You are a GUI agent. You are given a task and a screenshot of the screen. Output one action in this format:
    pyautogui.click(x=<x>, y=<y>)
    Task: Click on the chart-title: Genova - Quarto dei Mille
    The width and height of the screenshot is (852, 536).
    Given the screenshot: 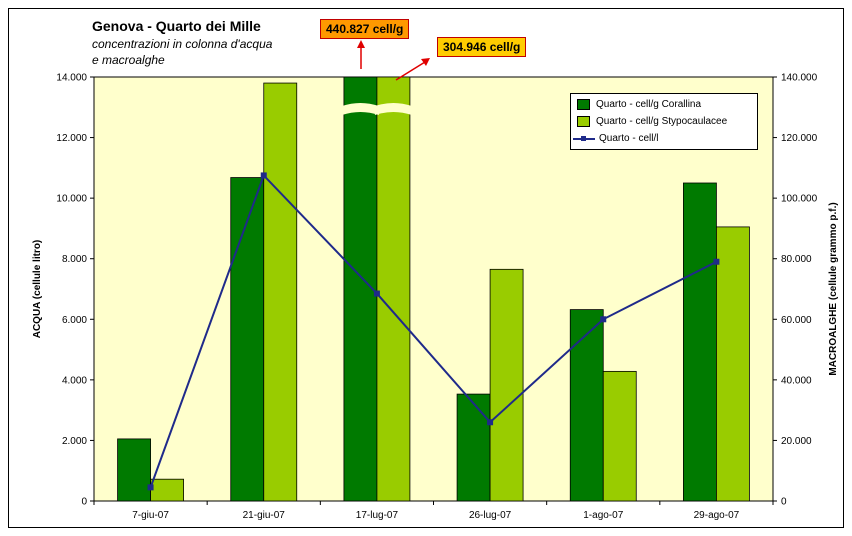 What is the action you would take?
    pyautogui.click(x=176, y=26)
    